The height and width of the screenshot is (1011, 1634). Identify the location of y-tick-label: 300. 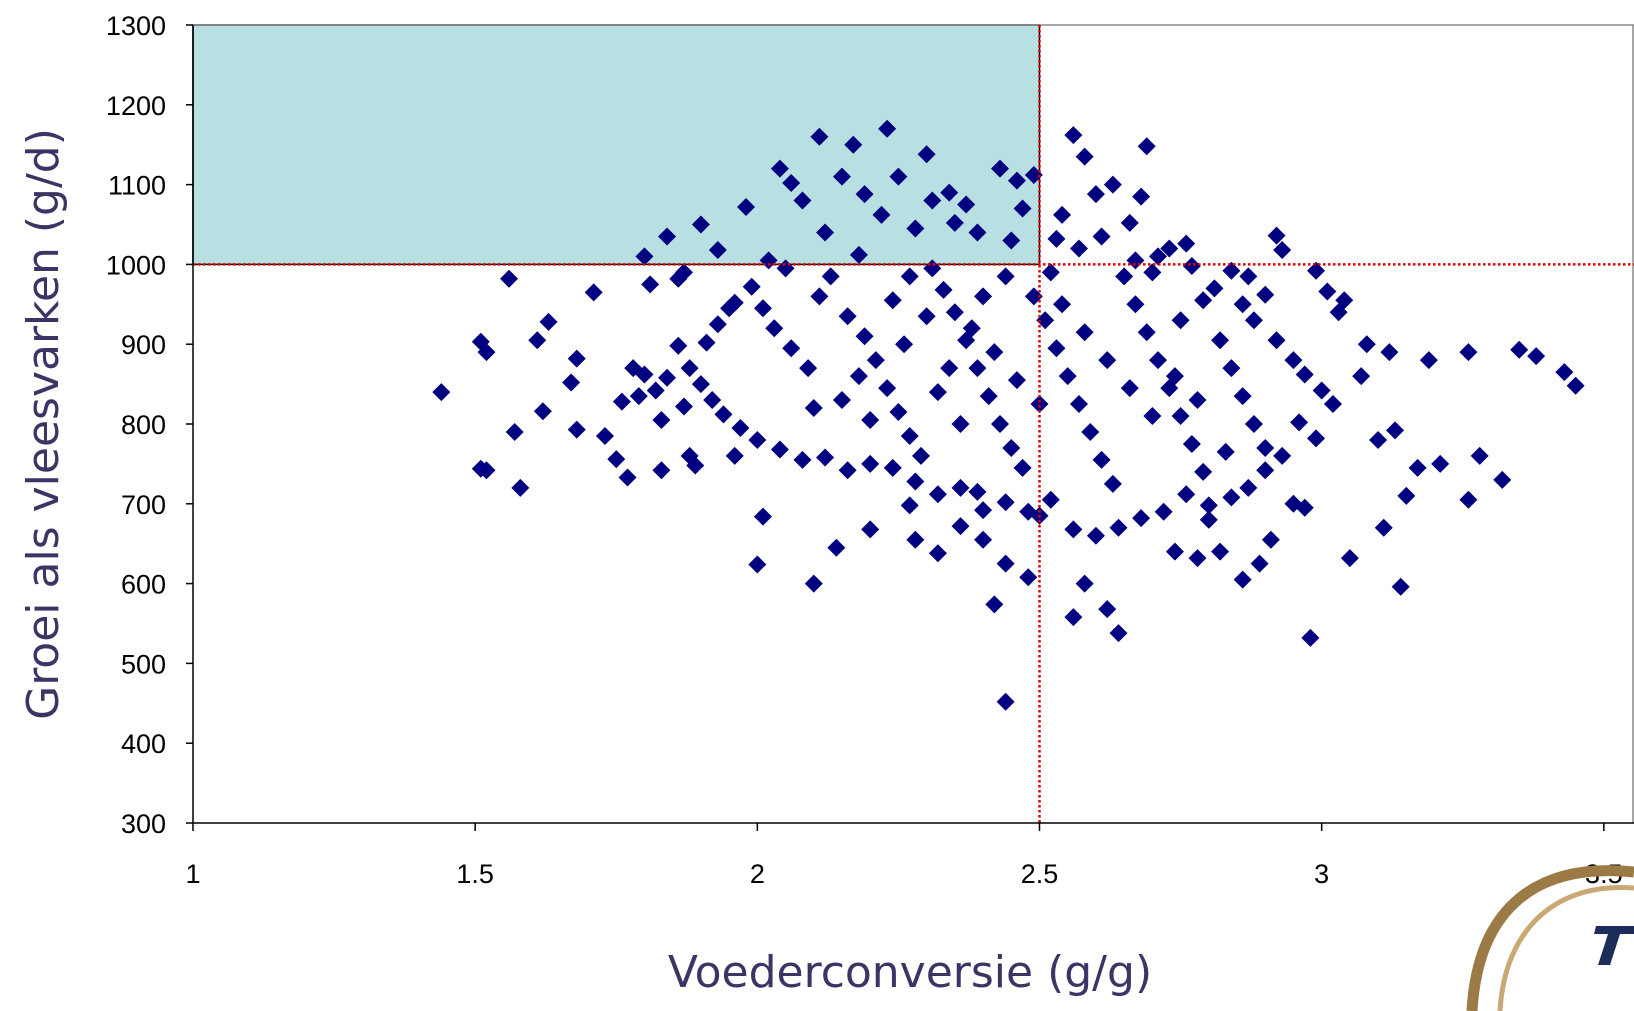
(143, 824).